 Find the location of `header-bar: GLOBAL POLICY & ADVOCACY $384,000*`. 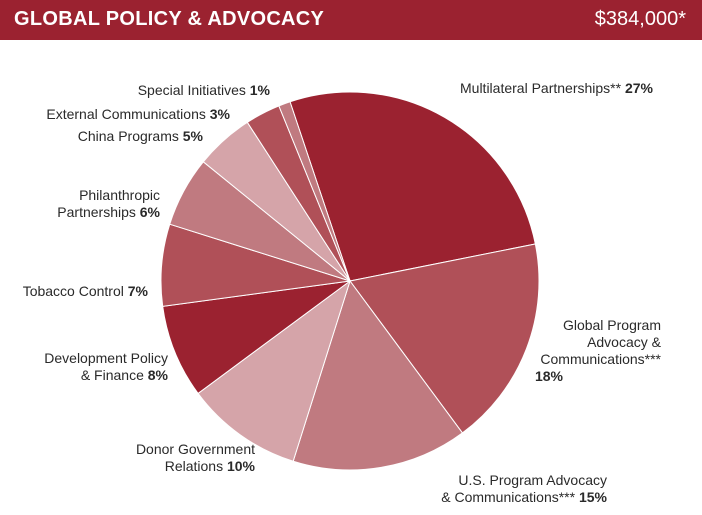

header-bar: GLOBAL POLICY & ADVOCACY $384,000* is located at coordinates (351, 20).